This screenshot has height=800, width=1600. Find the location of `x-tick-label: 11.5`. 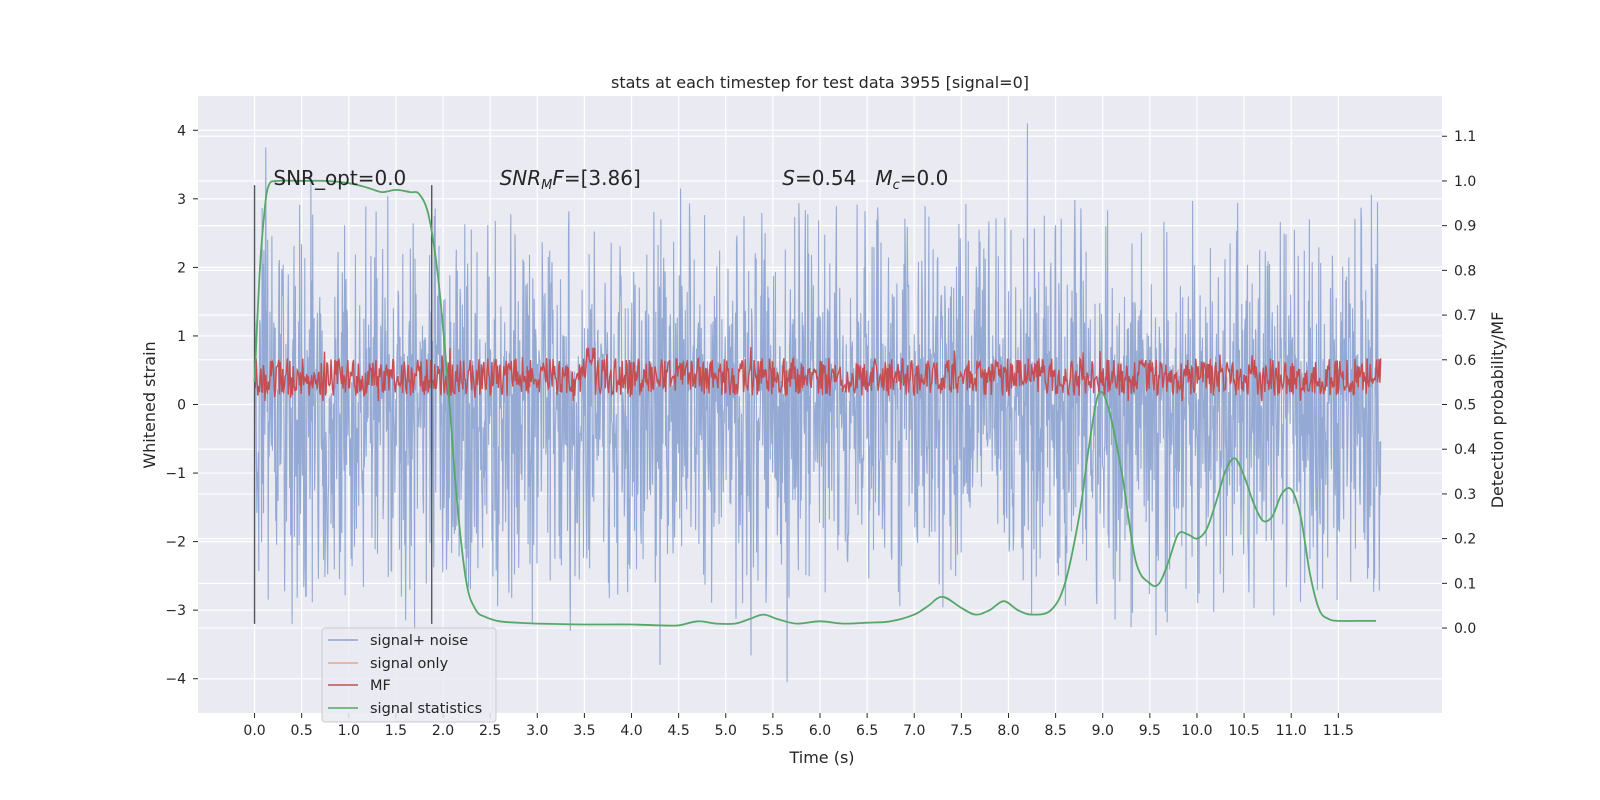

x-tick-label: 11.5 is located at coordinates (1338, 731).